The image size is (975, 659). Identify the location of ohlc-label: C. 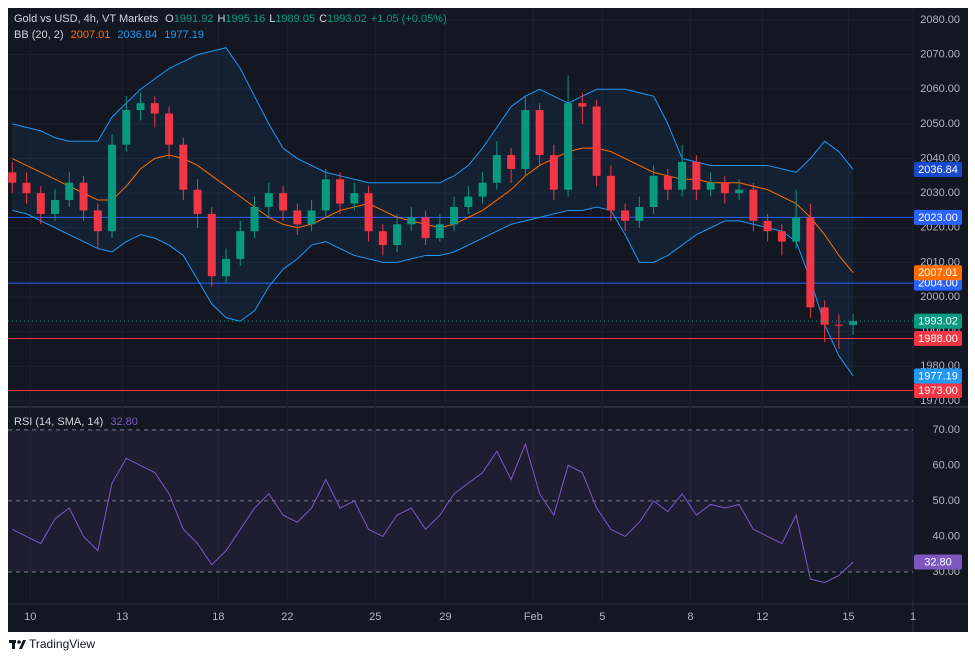
(323, 19).